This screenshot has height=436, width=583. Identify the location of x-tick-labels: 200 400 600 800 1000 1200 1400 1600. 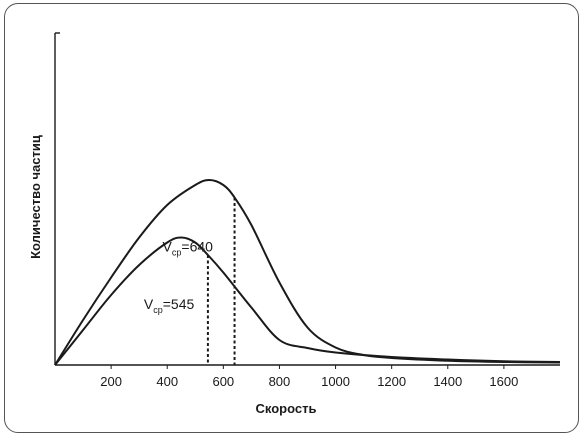
(309, 377).